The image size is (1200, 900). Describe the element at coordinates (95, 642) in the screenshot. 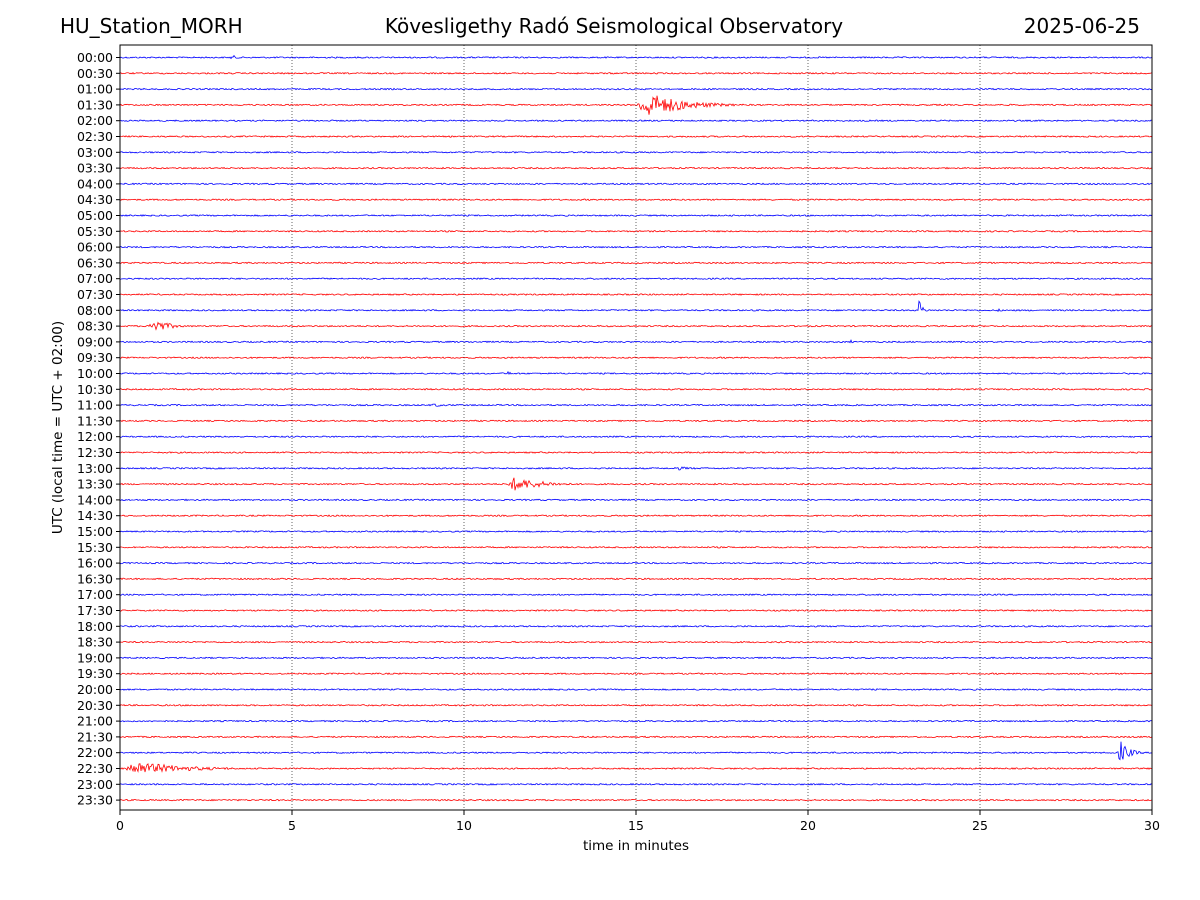

I see `y-tick-label: 18:30` at that location.